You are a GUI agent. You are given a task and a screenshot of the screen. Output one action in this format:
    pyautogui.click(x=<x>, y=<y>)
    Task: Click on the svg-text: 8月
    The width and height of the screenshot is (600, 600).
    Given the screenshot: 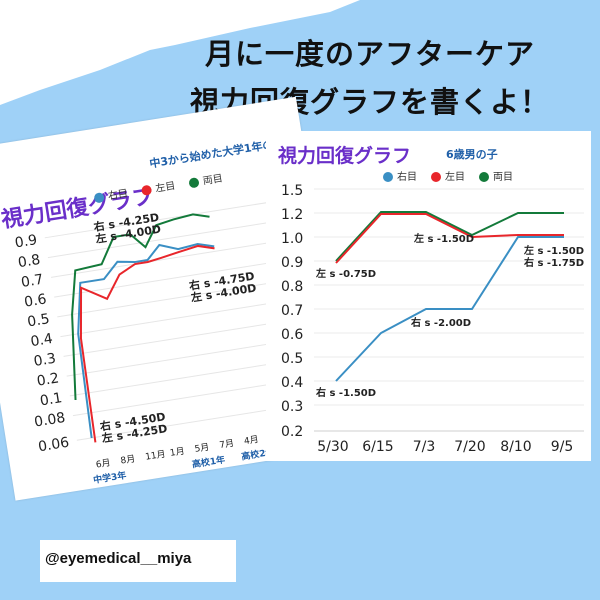 What is the action you would take?
    pyautogui.click(x=128, y=459)
    